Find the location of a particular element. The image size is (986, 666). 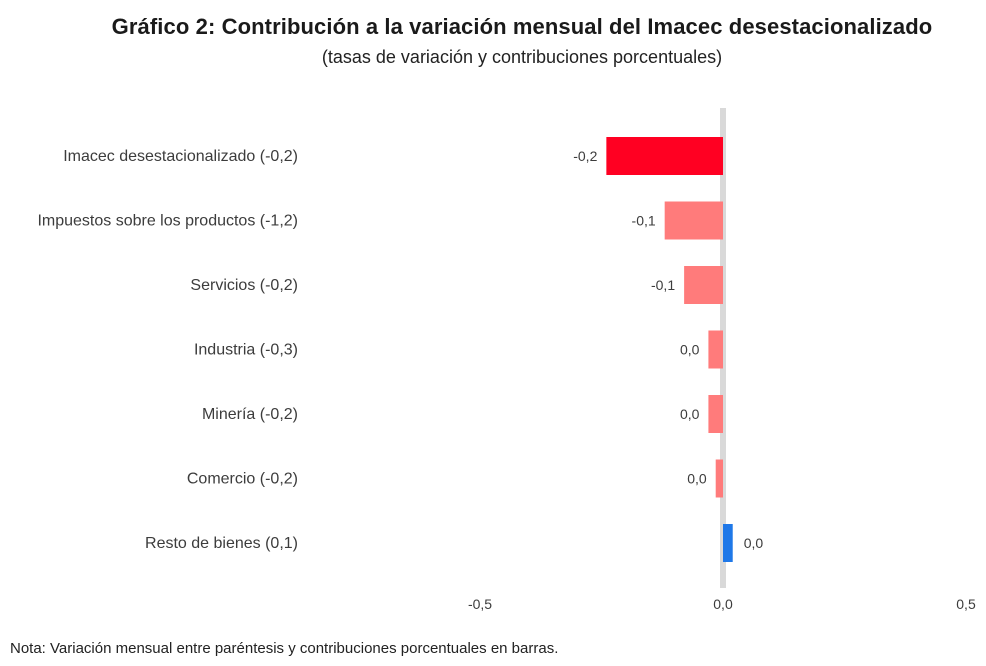

category-label: Impuestos sobre los productos (-1,2) is located at coordinates (167, 221).